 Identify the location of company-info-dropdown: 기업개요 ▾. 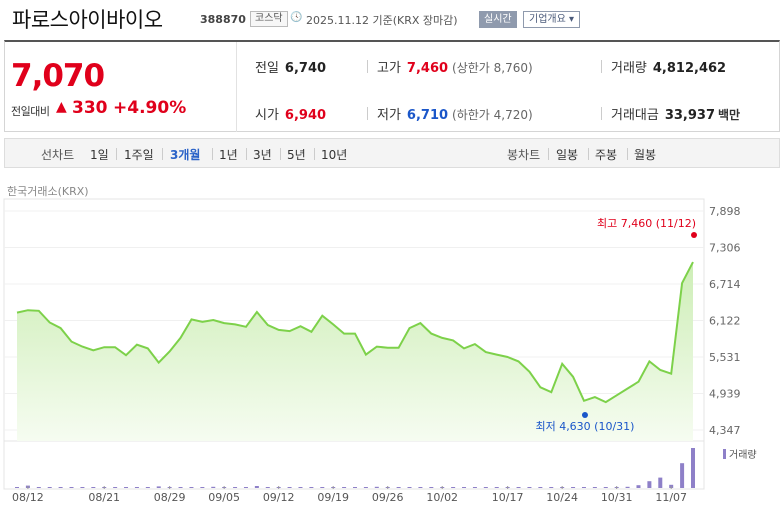
(551, 19).